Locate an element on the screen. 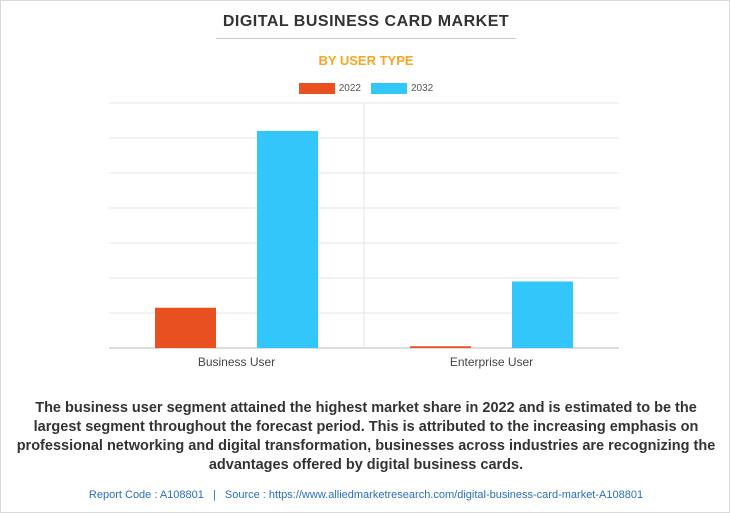 Image resolution: width=730 pixels, height=513 pixels. bar-2022-enterprise-user is located at coordinates (440, 347).